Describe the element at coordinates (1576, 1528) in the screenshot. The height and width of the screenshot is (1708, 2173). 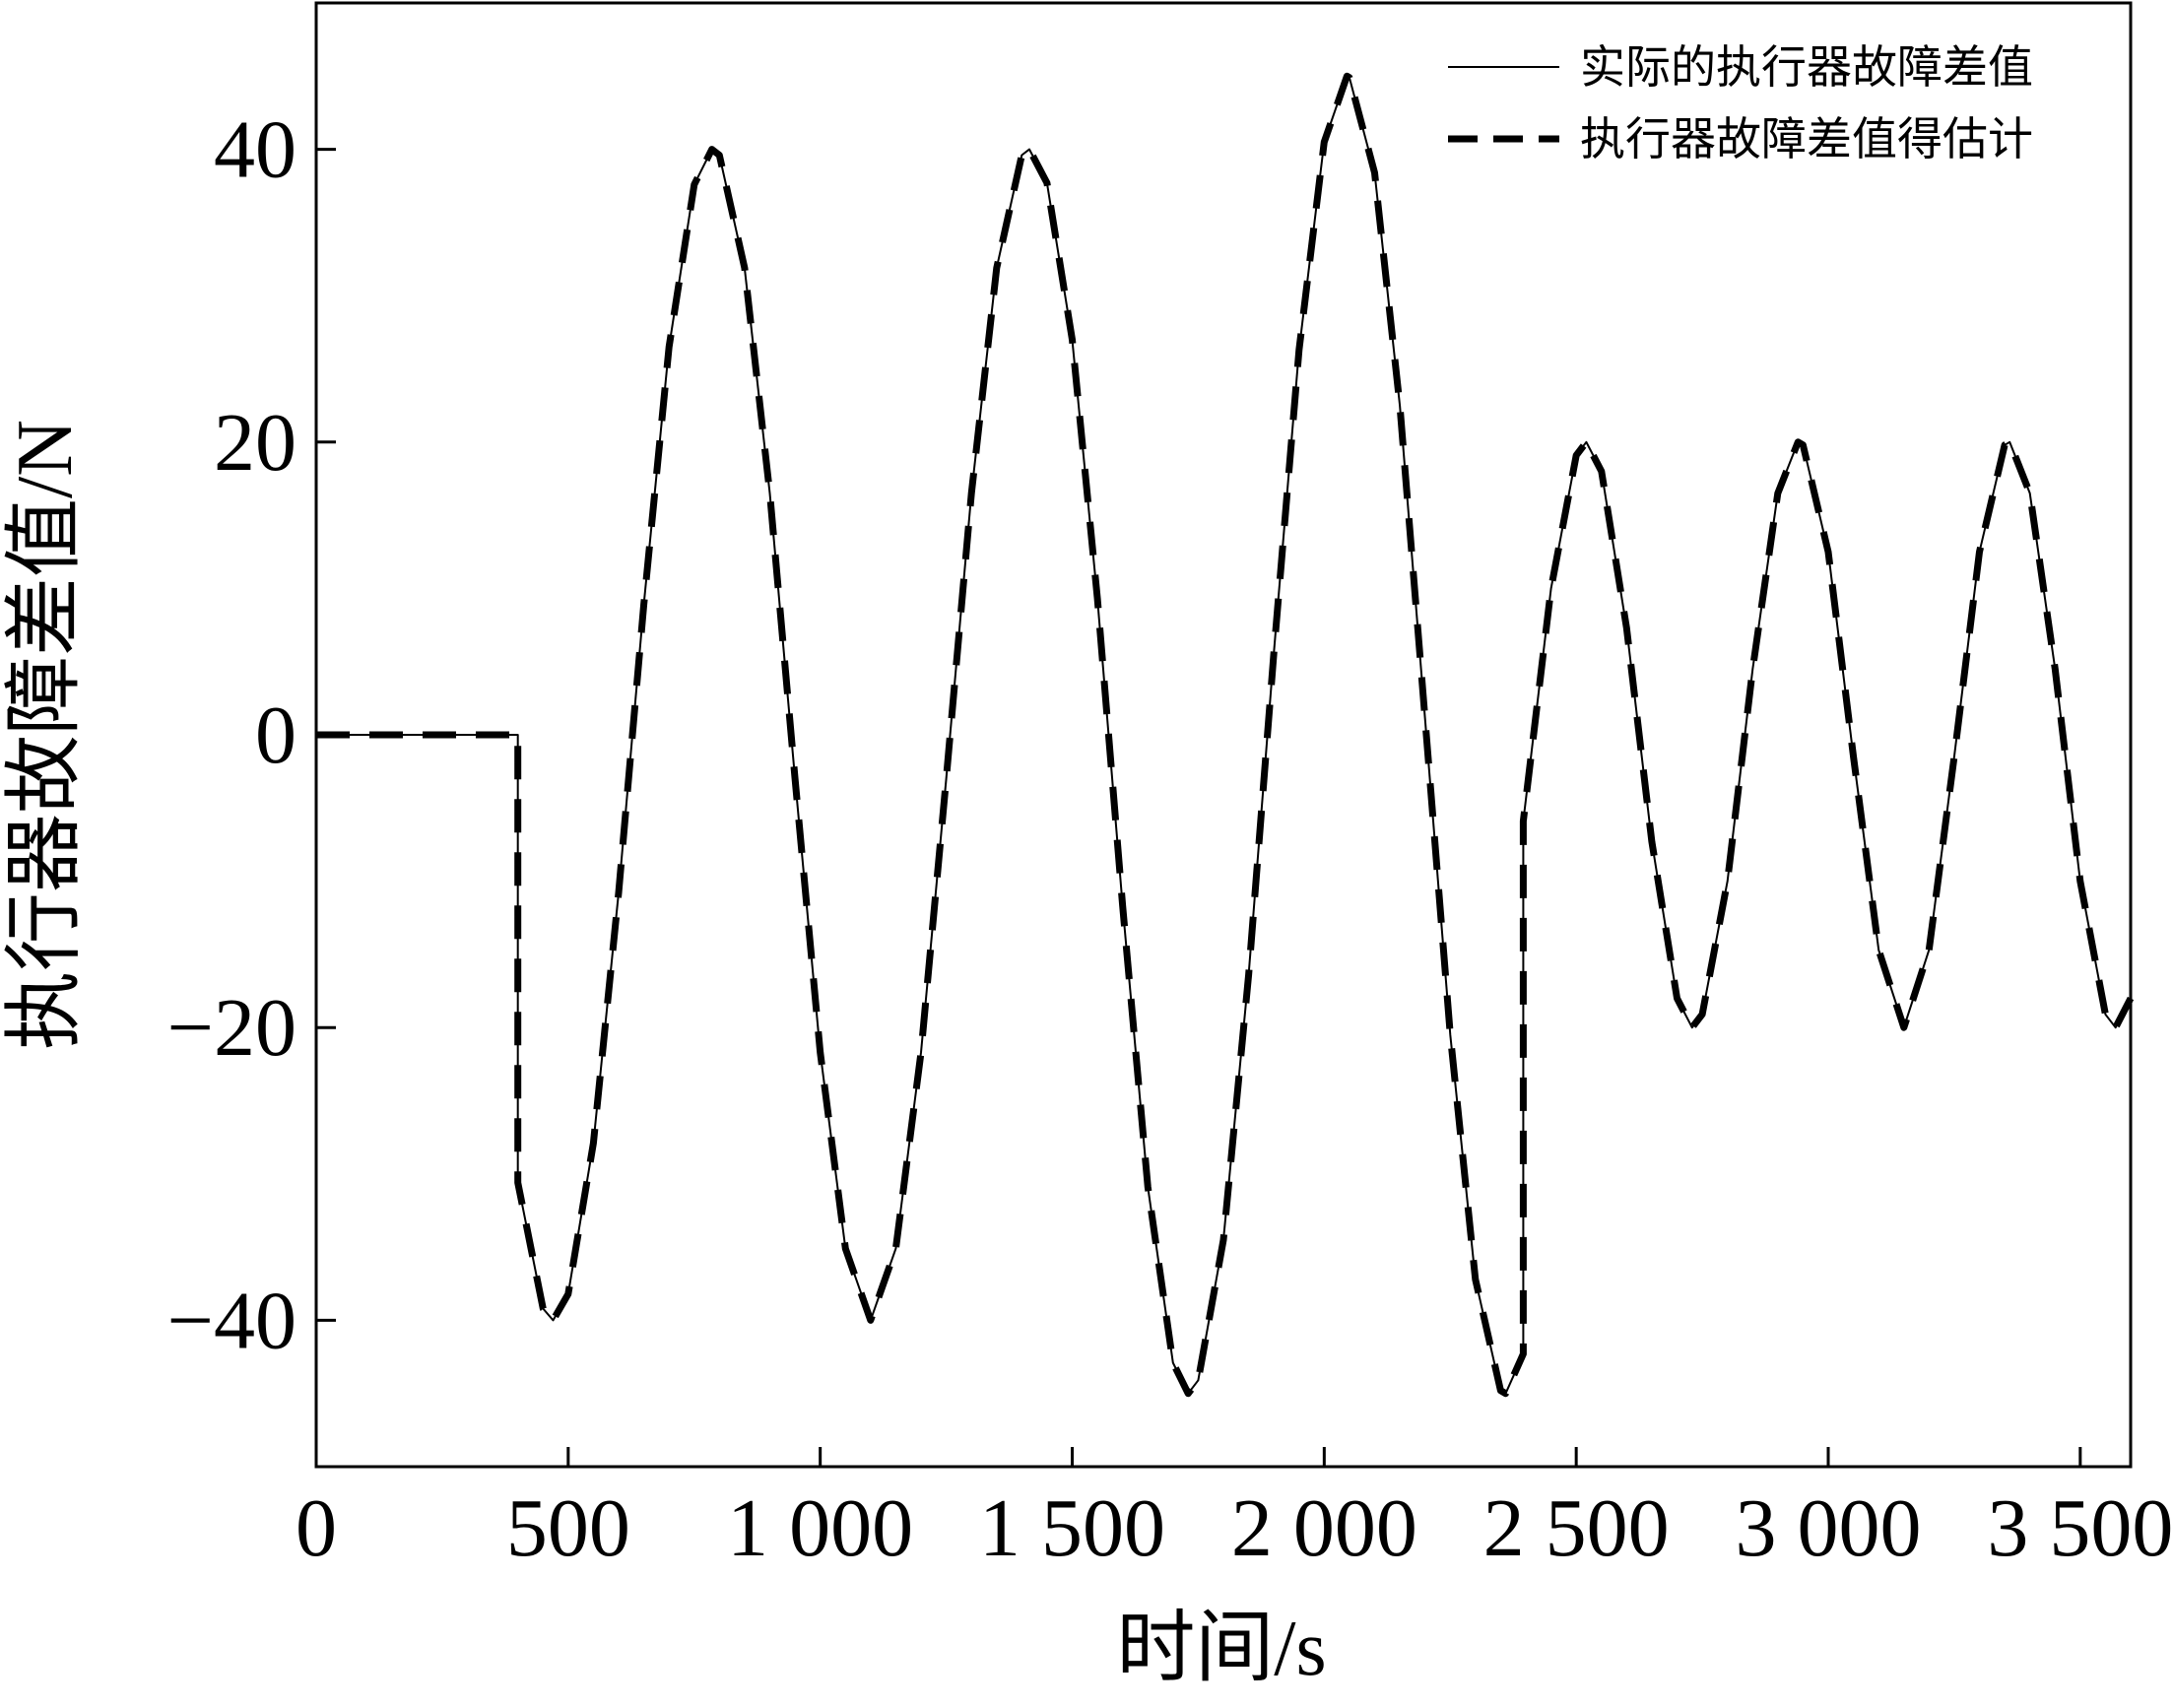
I see `x-tick-label: 2 500` at that location.